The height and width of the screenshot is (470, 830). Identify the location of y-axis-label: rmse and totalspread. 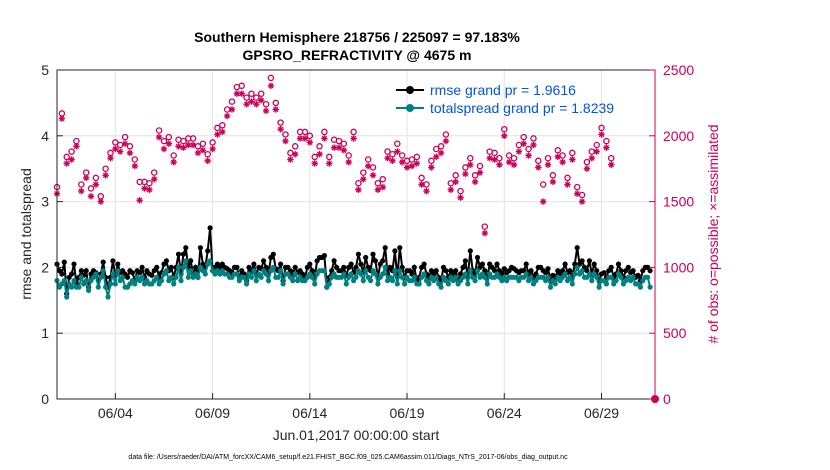
(26, 234).